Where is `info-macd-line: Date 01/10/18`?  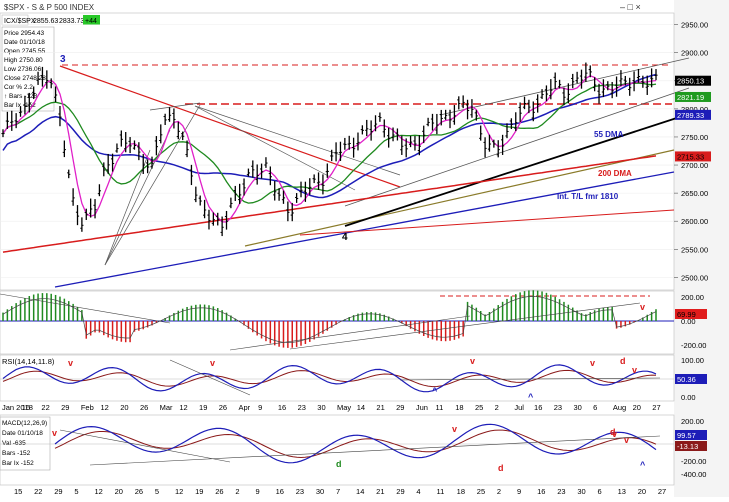 info-macd-line: Date 01/10/18 is located at coordinates (22, 433).